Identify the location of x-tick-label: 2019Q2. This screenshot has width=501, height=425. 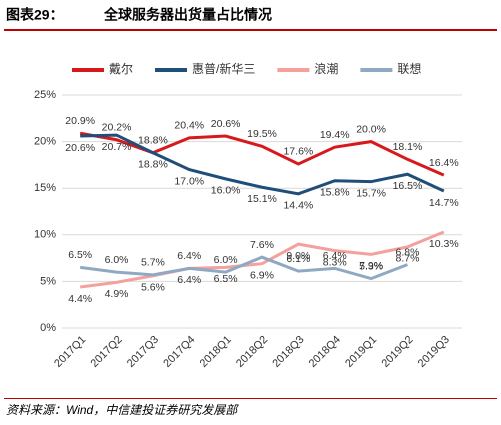
(397, 352).